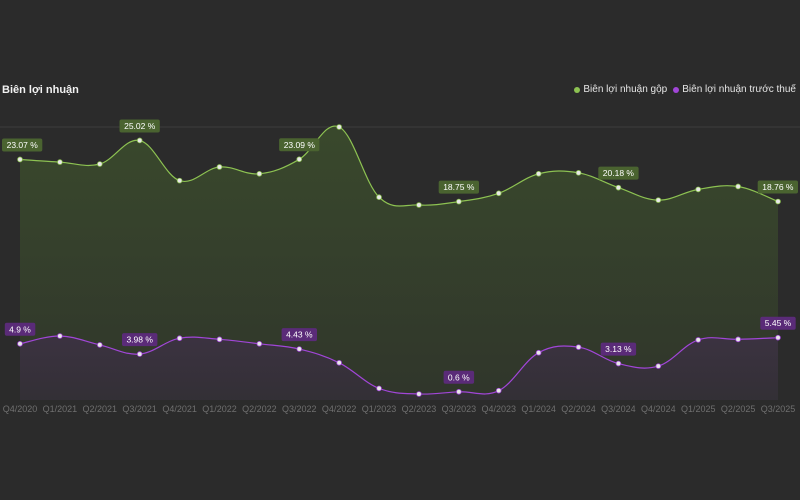  Describe the element at coordinates (698, 409) in the screenshot. I see `x-tick-label-17: Q1/2025` at that location.